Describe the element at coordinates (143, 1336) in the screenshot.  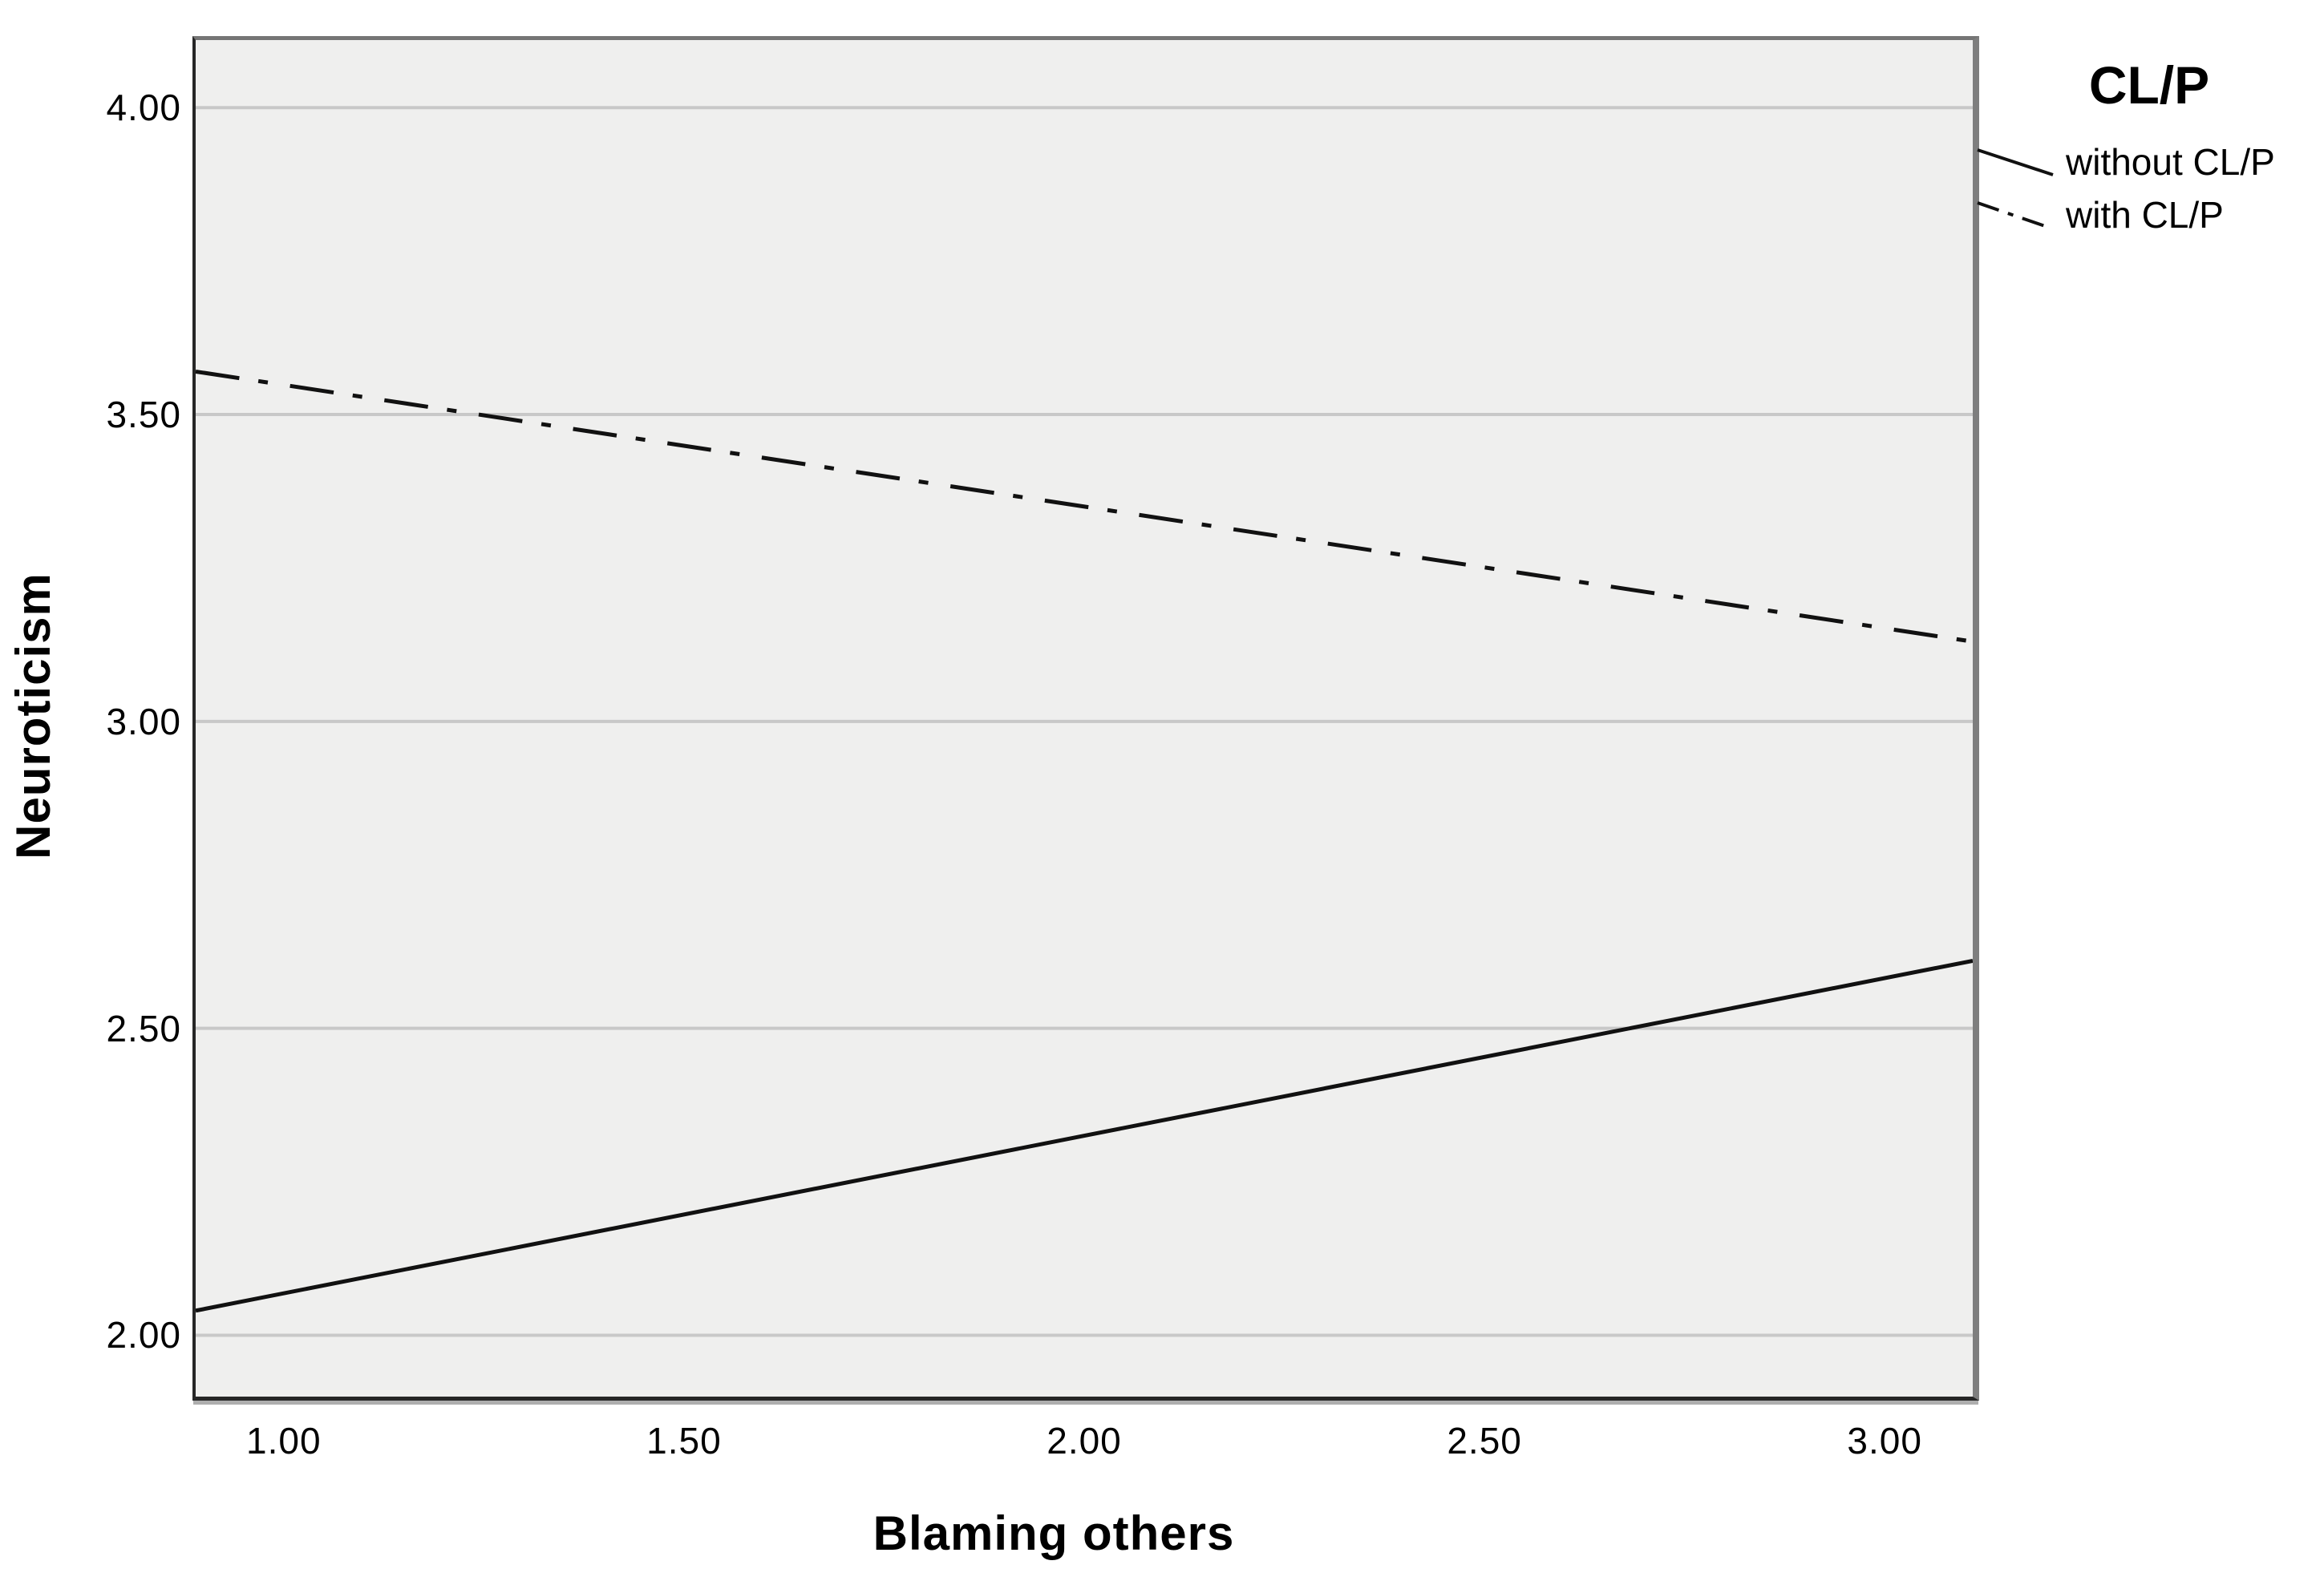
I see `y-tick-label: 2.00` at that location.